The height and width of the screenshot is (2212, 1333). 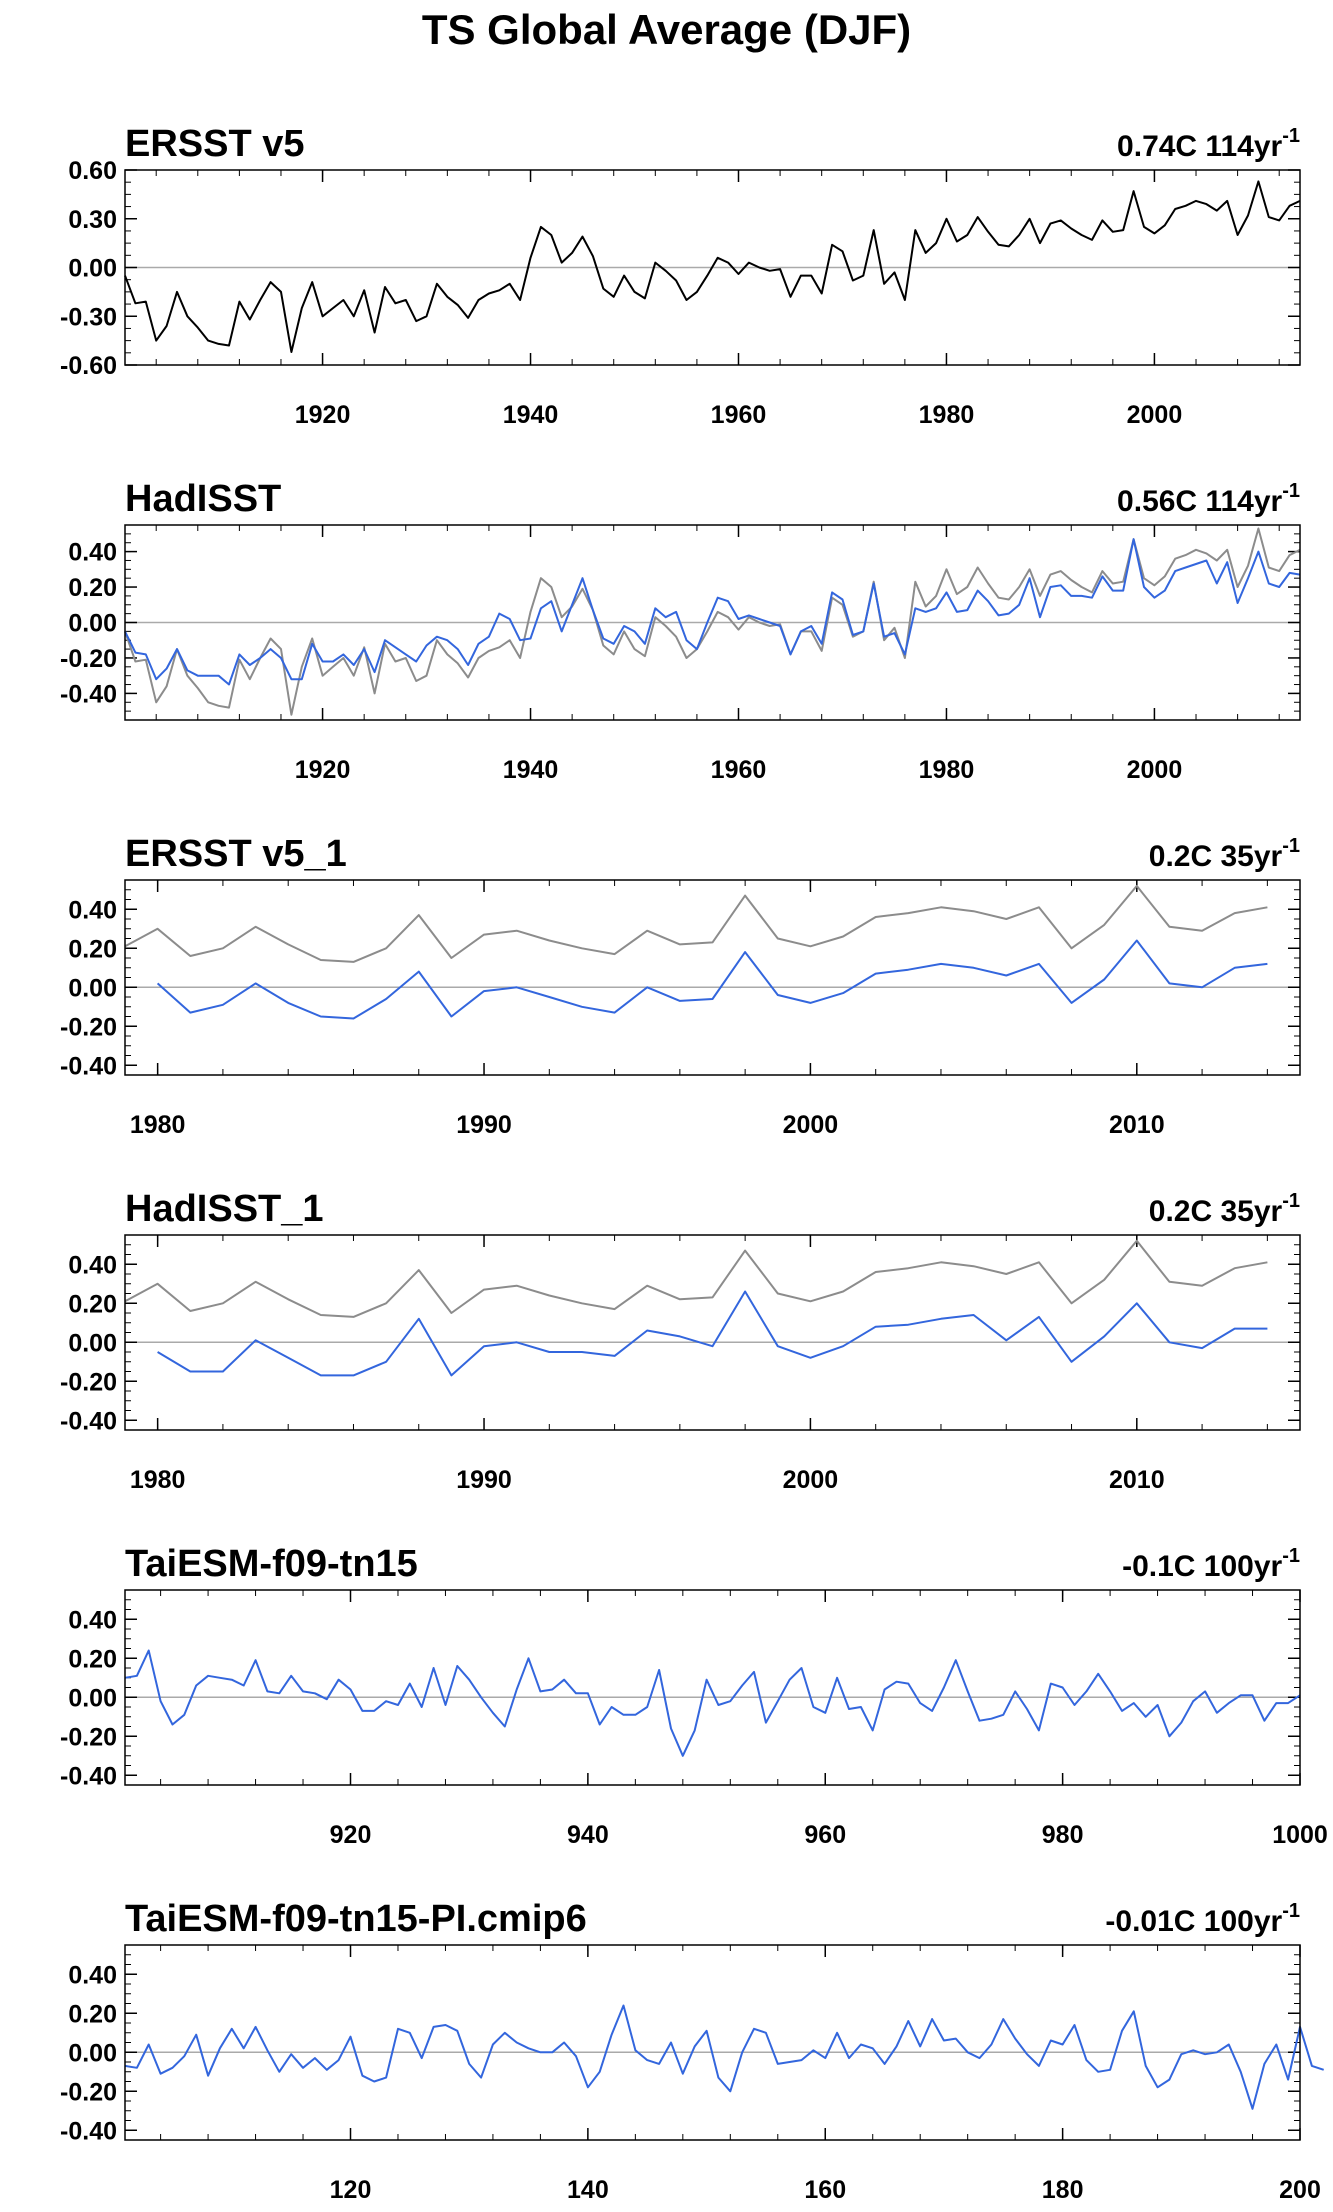 What do you see at coordinates (88, 366) in the screenshot?
I see `y-tick-label: -0.60` at bounding box center [88, 366].